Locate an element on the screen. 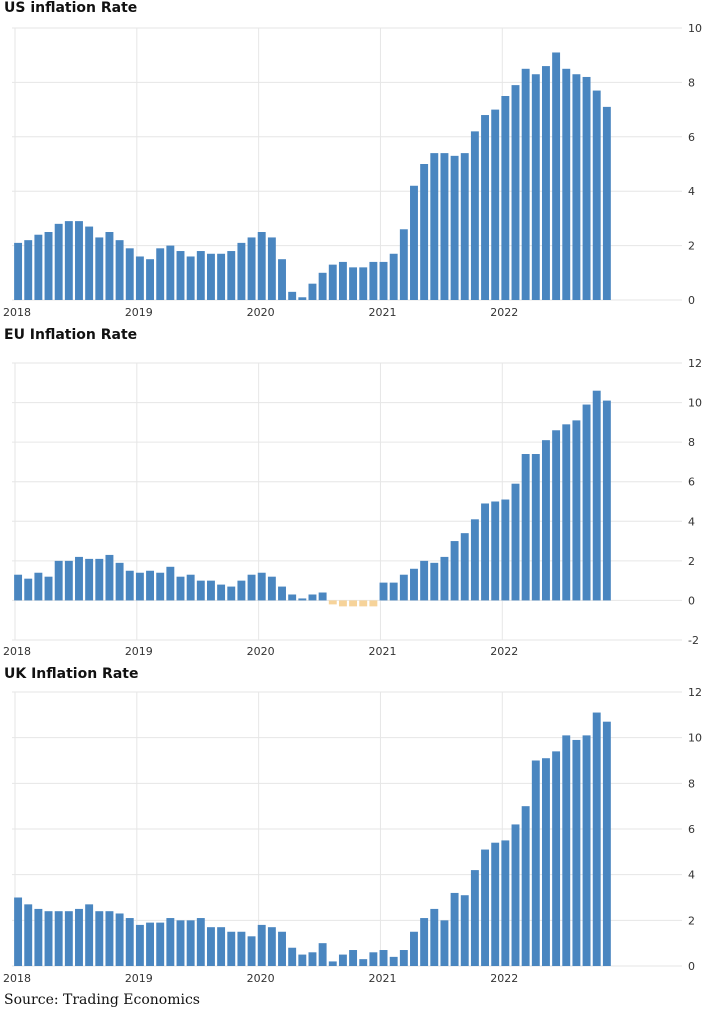 This screenshot has width=707, height=1014. y-tick-label: 6 is located at coordinates (691, 482).